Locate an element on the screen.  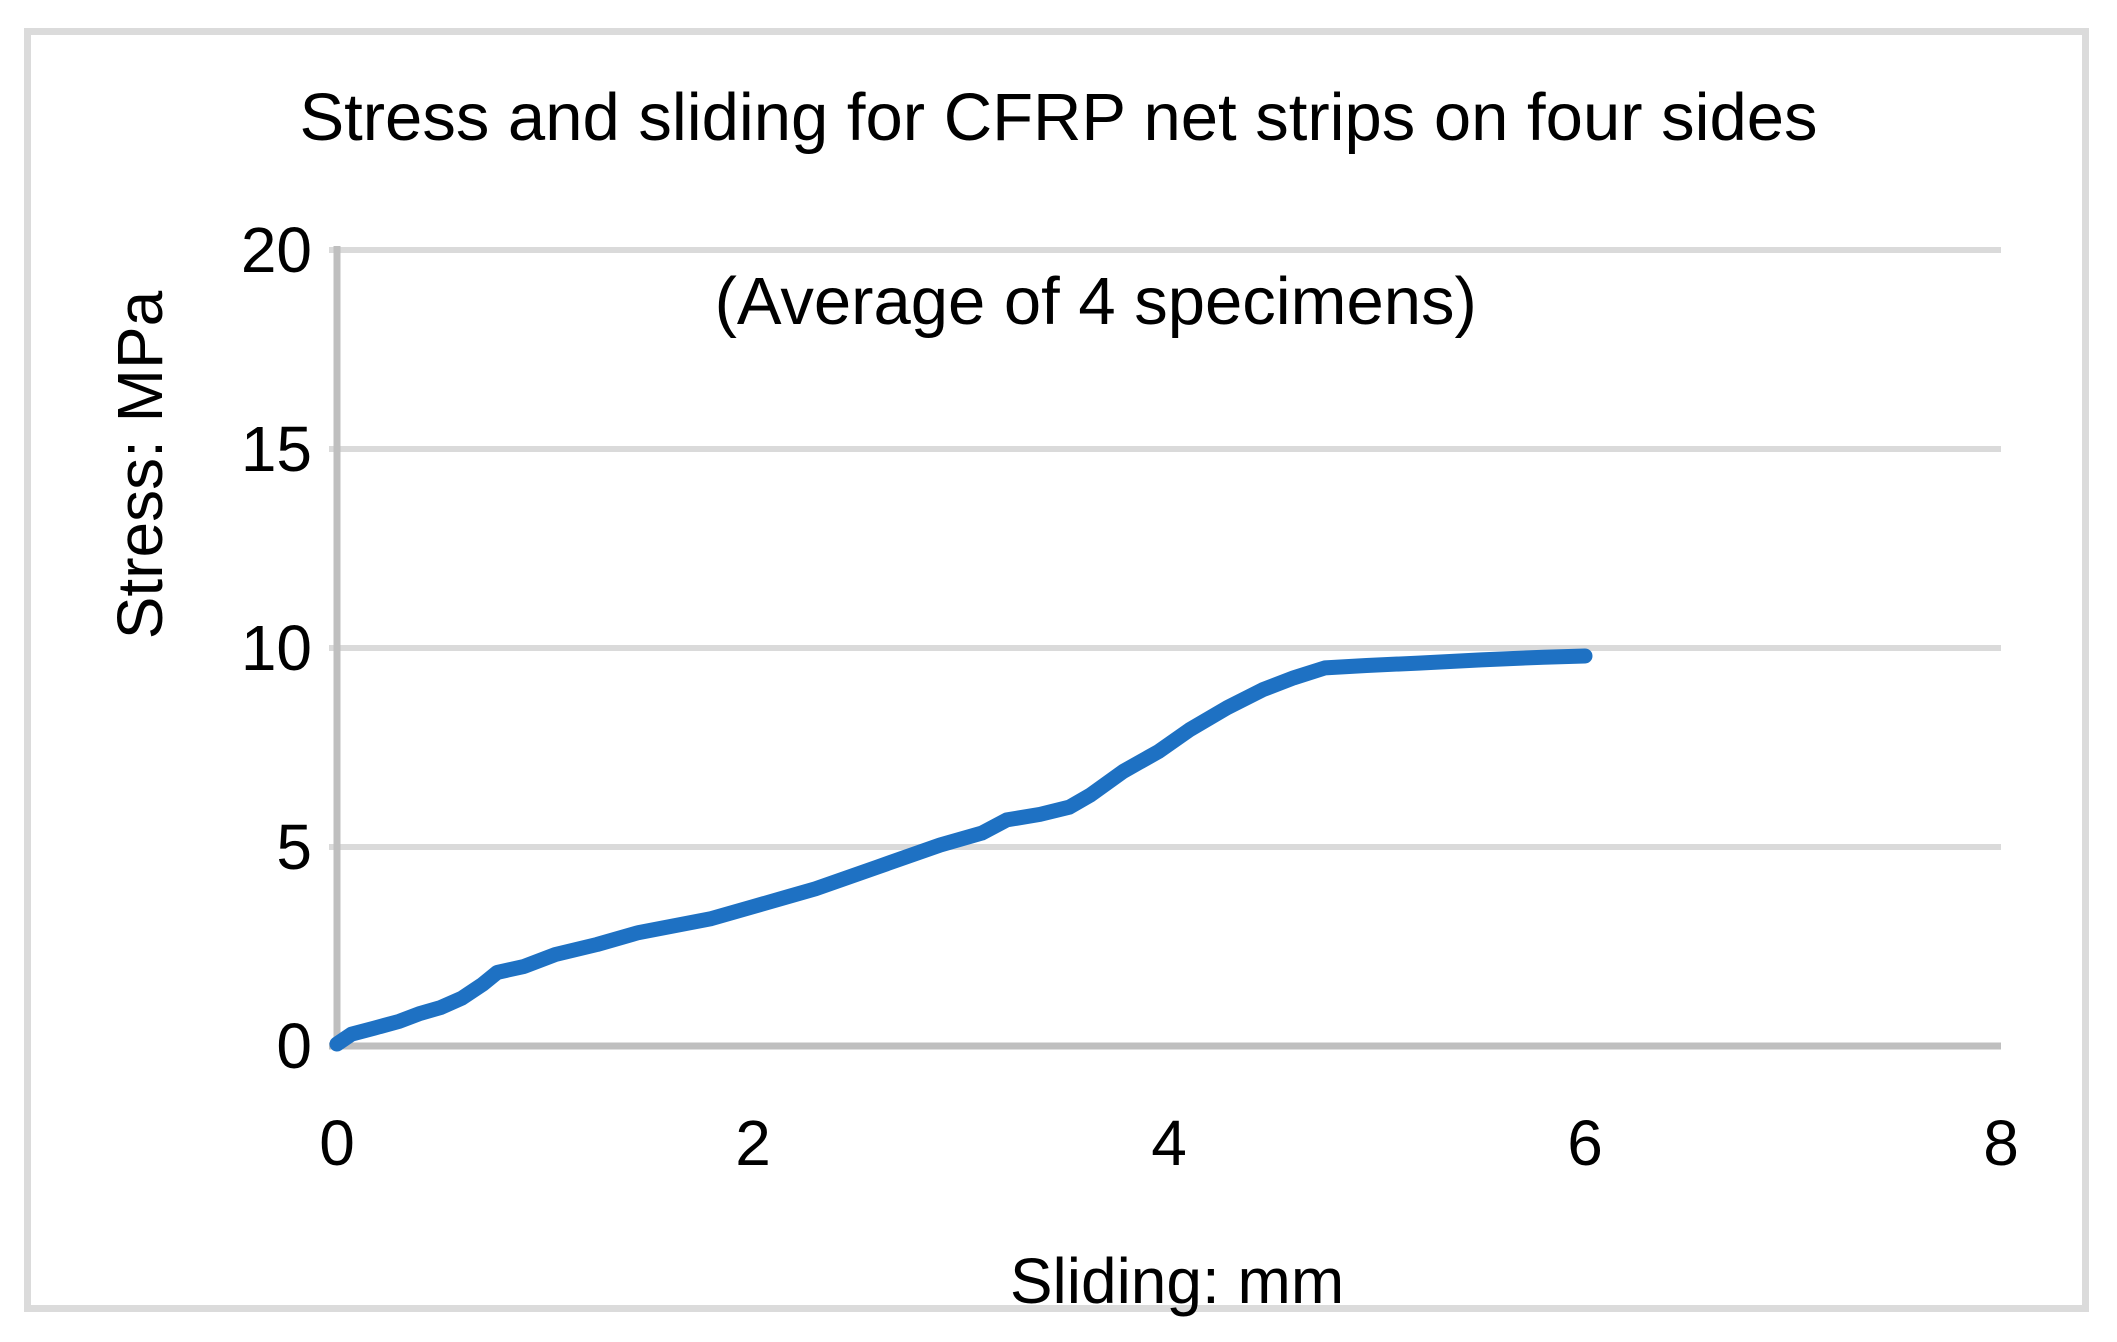
x-tick-label-0: 0 is located at coordinates (337, 1143).